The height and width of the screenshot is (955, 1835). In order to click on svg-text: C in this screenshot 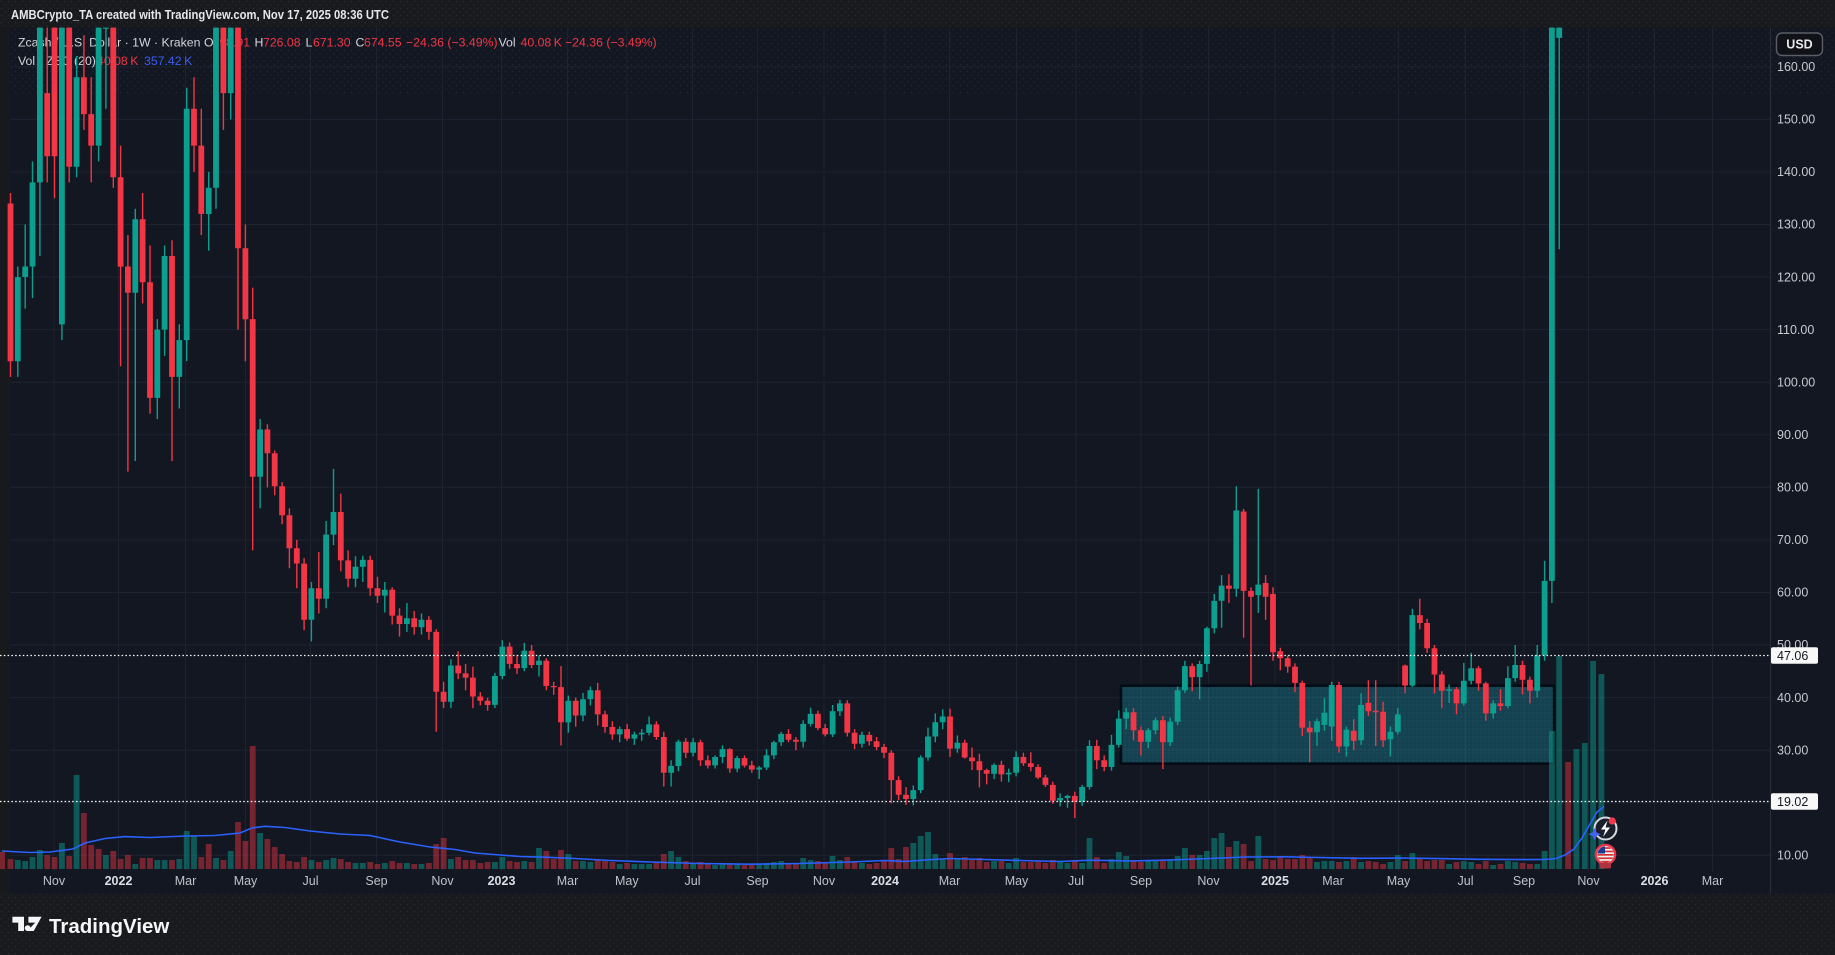, I will do `click(360, 43)`.